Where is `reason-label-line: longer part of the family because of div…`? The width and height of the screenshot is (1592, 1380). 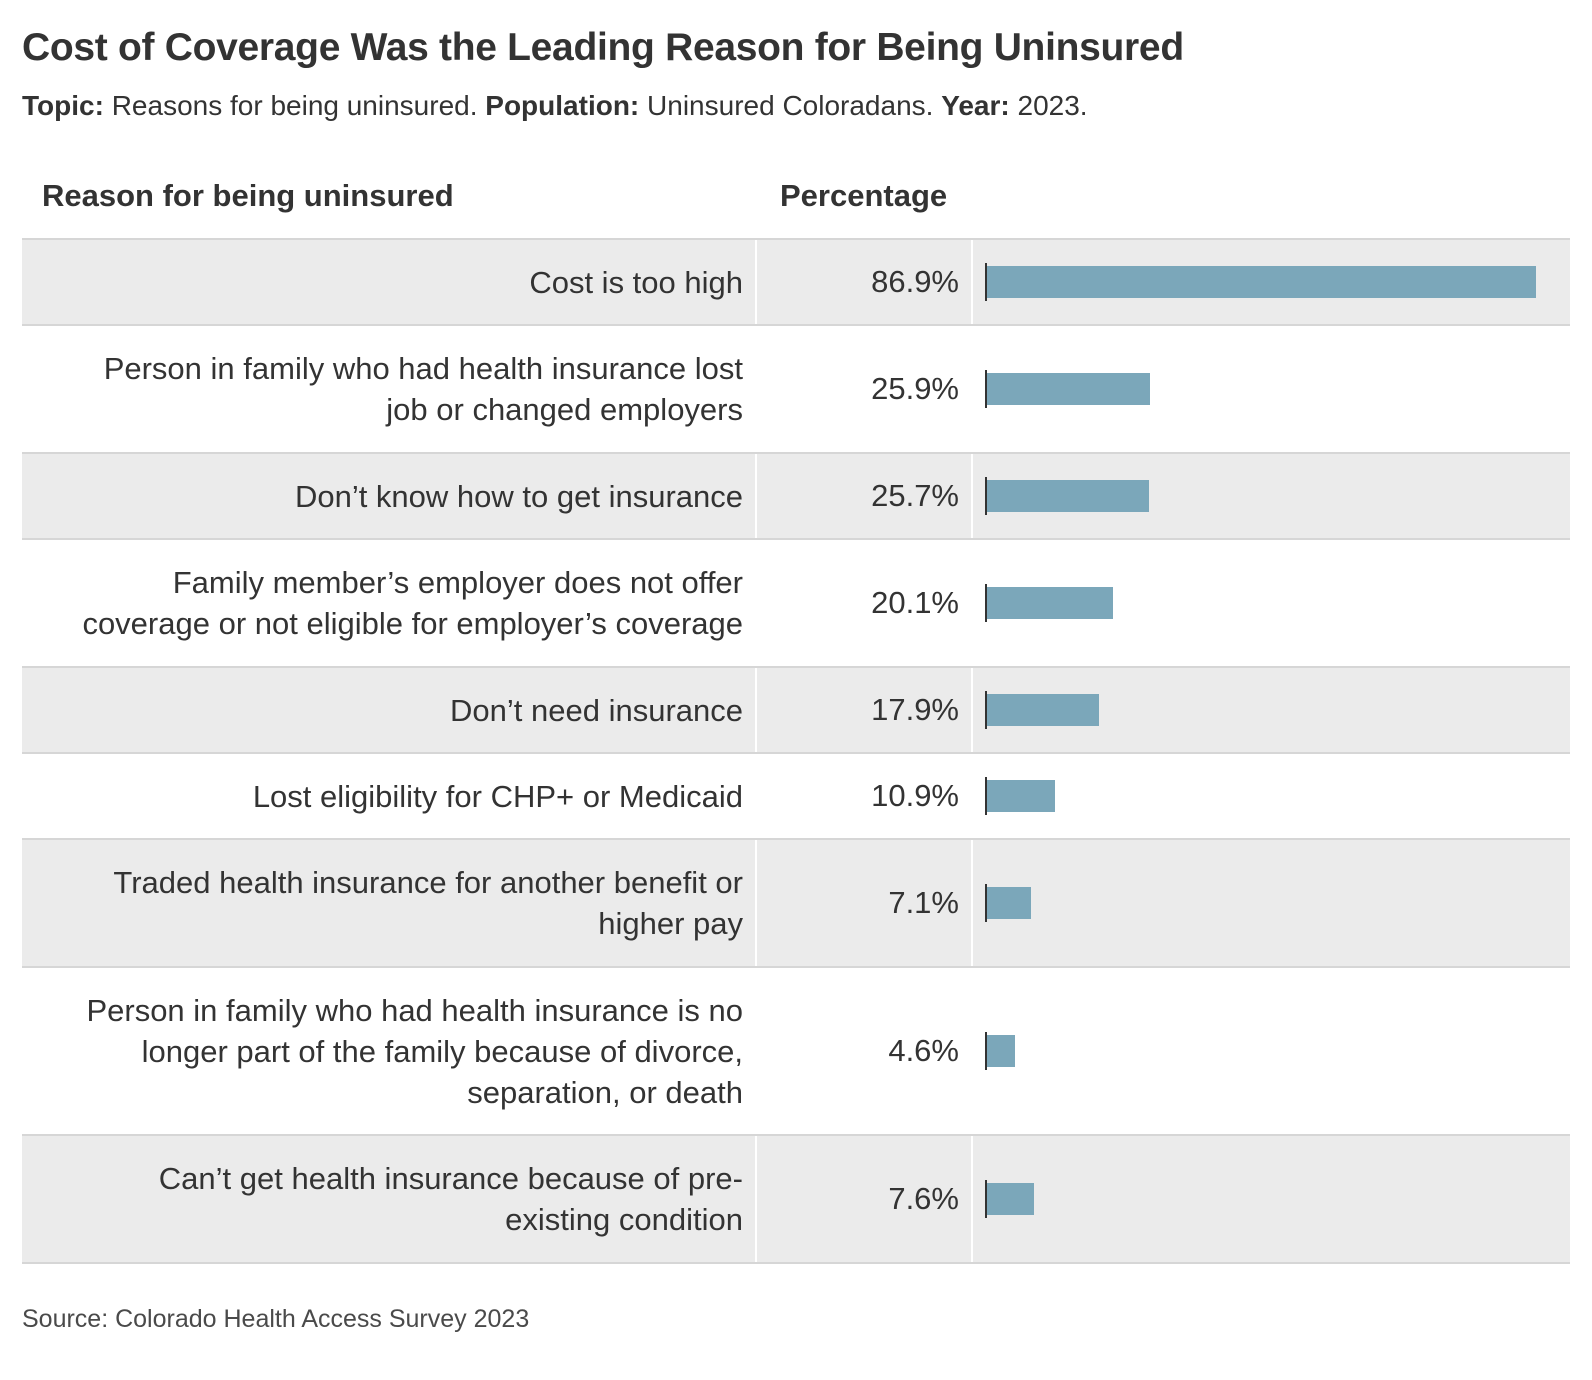 reason-label-line: longer part of the family because of div… is located at coordinates (442, 1051).